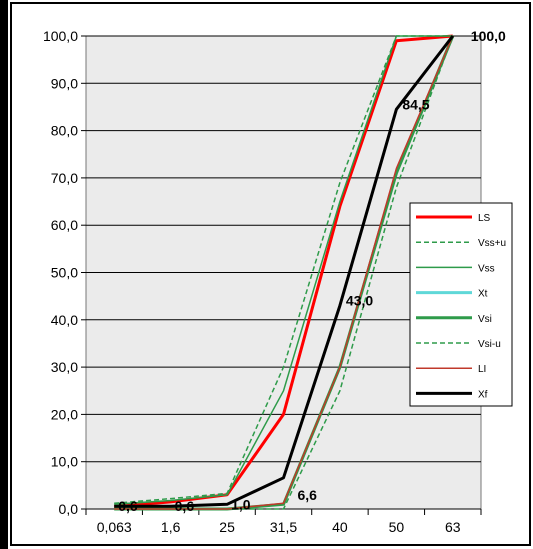 The image size is (533, 549). What do you see at coordinates (489, 344) in the screenshot?
I see `legend-label: Vsi-u` at bounding box center [489, 344].